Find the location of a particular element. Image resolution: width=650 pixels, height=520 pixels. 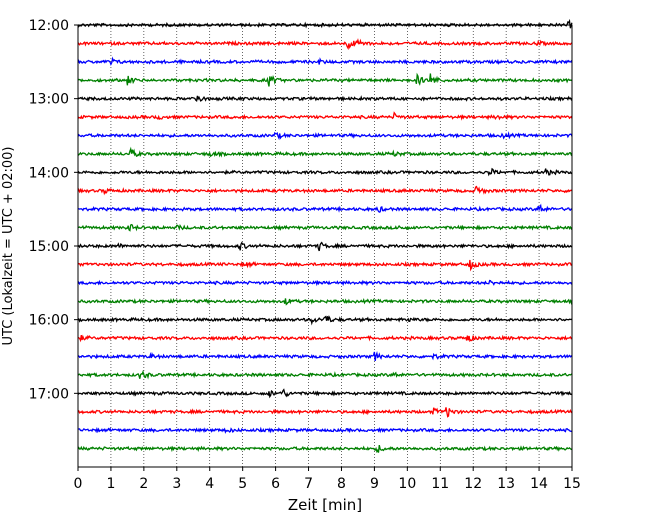

y-axis-label: UTC (Lokalzeit = UTC + 02:00) is located at coordinates (8, 246).